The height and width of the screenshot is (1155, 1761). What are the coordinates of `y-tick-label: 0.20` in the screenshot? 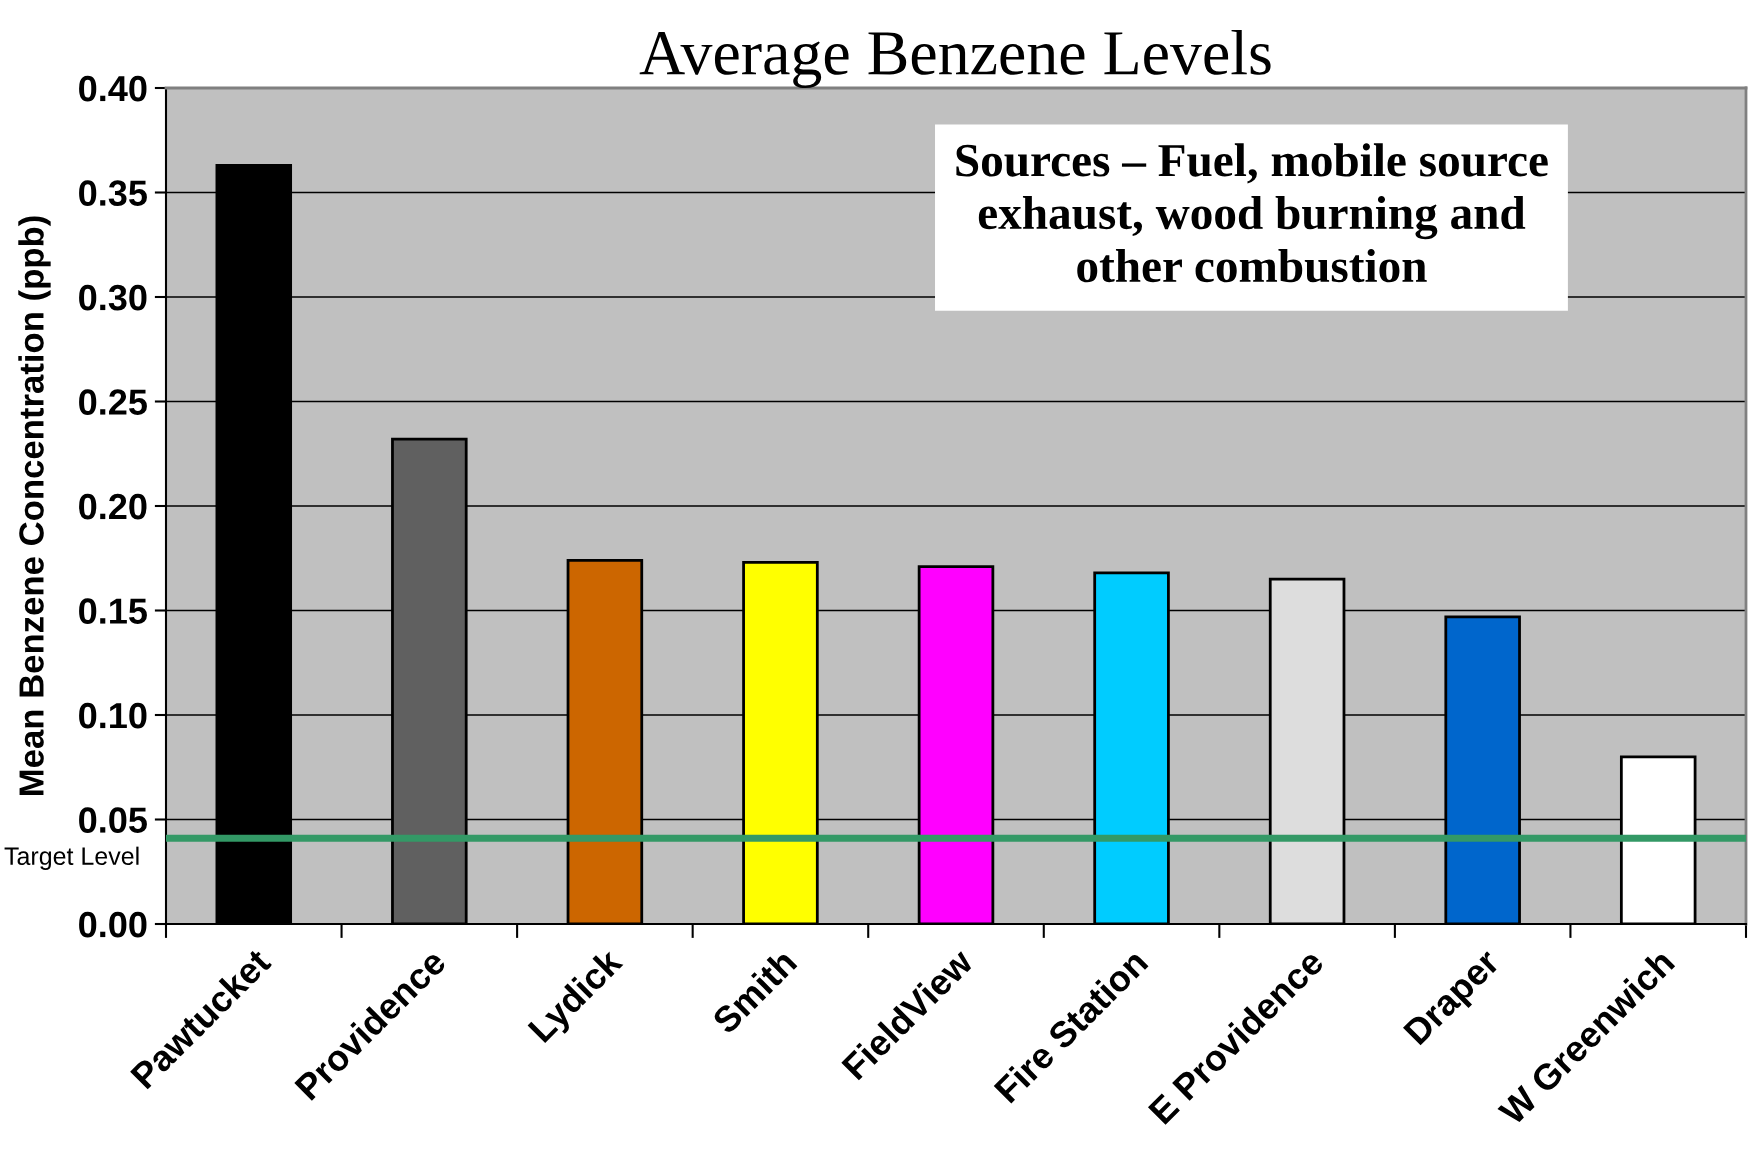 It's located at (113, 506).